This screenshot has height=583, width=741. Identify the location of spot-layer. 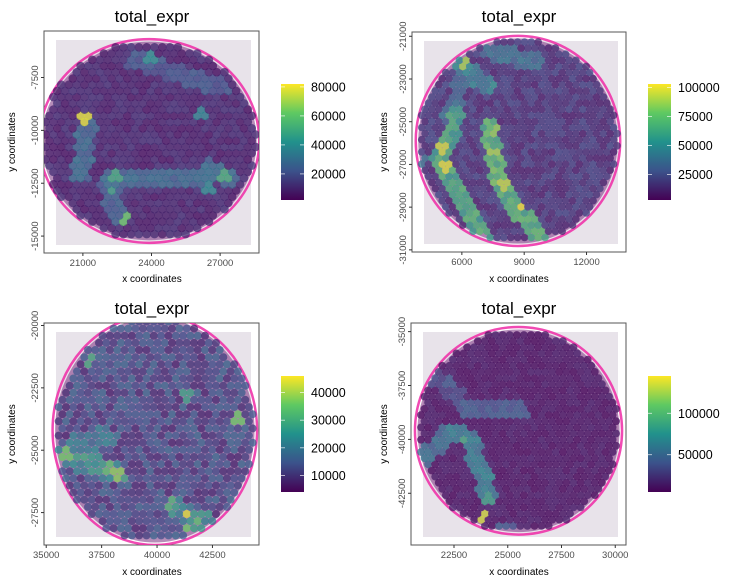
(155, 431).